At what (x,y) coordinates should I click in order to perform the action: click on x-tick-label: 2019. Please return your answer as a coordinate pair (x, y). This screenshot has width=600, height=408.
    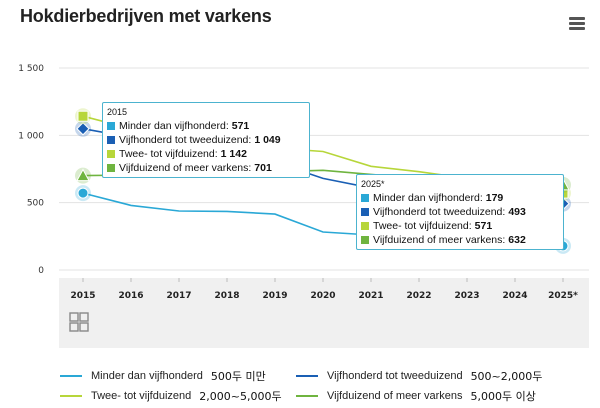
    Looking at the image, I should click on (274, 296).